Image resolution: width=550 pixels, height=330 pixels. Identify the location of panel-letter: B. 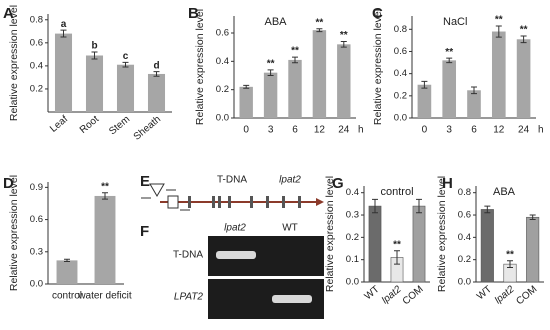
(193, 13).